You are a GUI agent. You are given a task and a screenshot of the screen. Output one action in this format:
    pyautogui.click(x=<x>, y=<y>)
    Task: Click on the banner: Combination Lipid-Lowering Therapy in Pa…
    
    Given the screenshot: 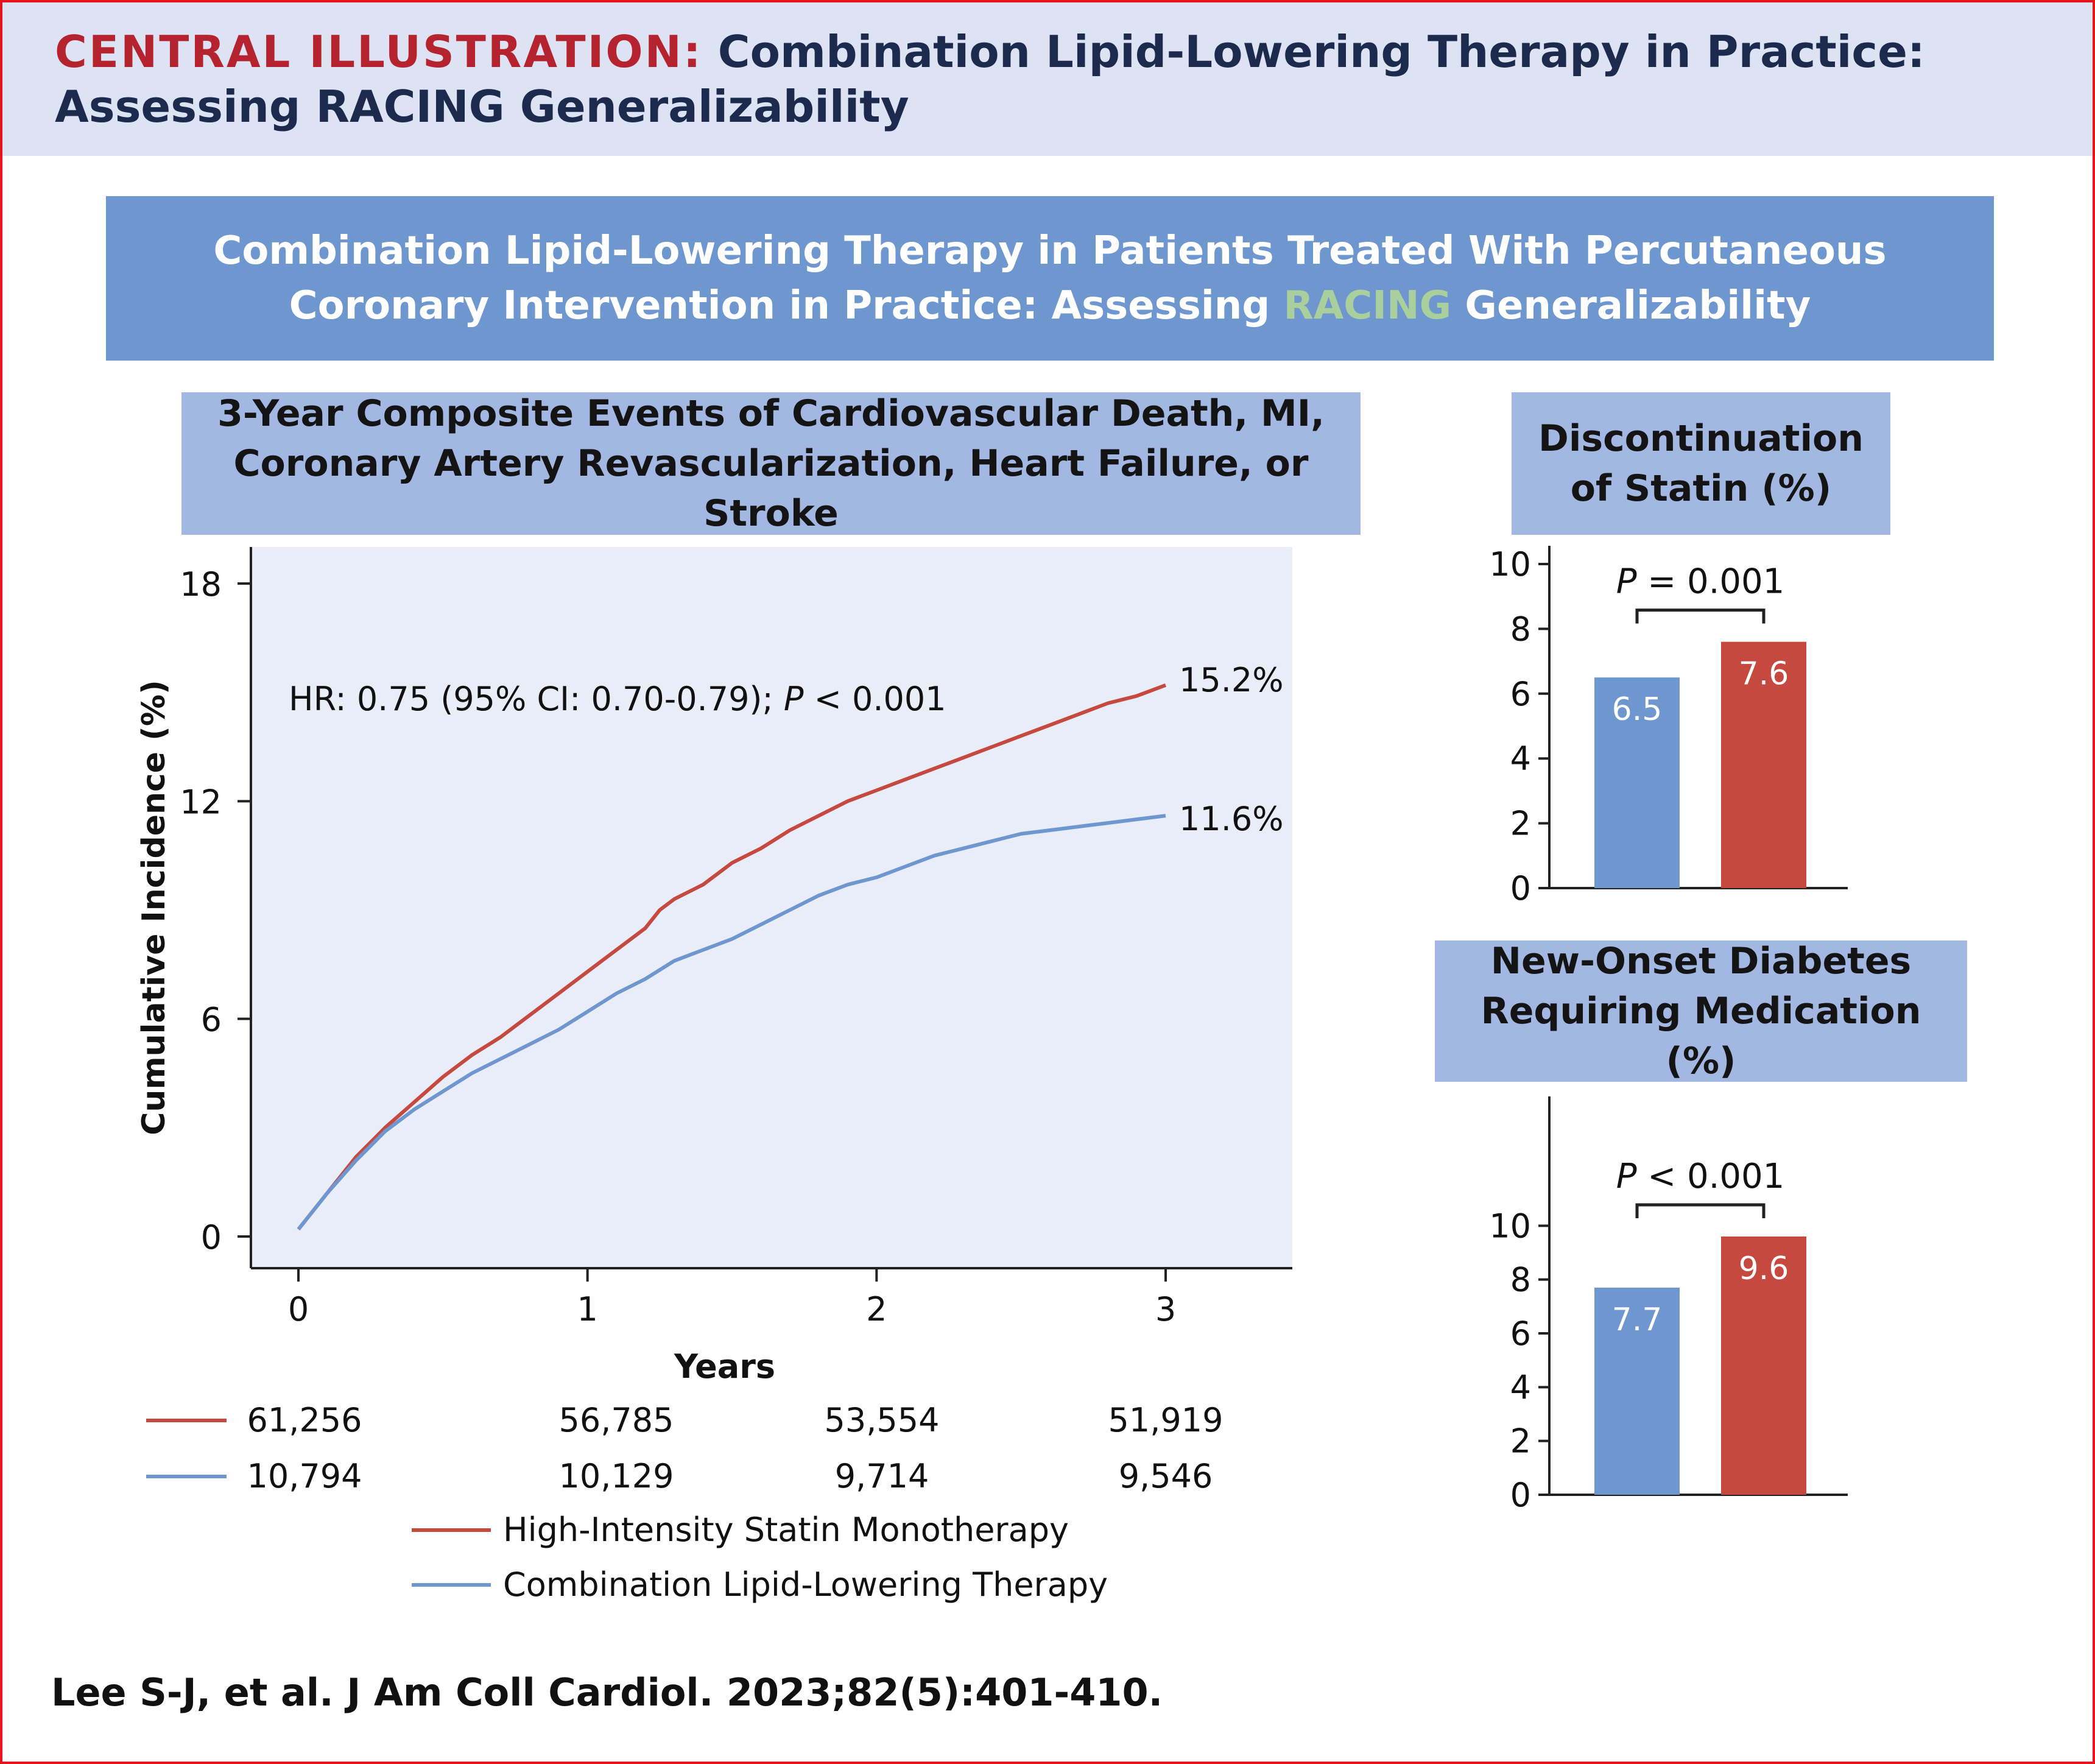 What is the action you would take?
    pyautogui.click(x=1050, y=278)
    